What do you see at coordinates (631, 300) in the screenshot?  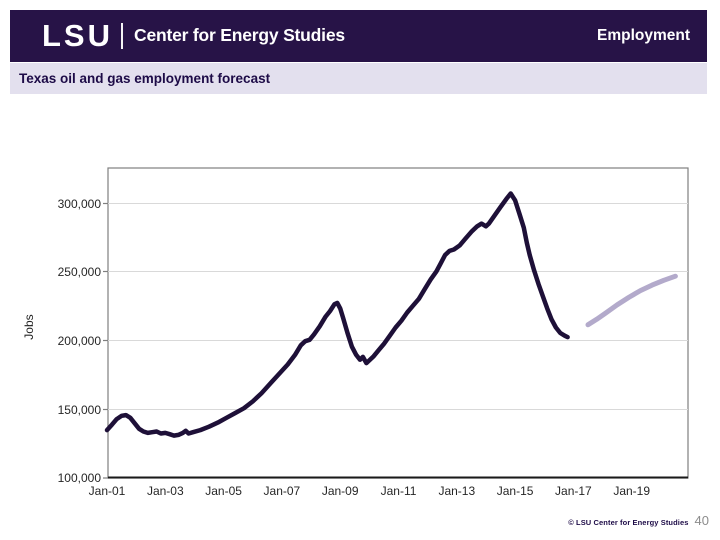 I see `forecast-line` at bounding box center [631, 300].